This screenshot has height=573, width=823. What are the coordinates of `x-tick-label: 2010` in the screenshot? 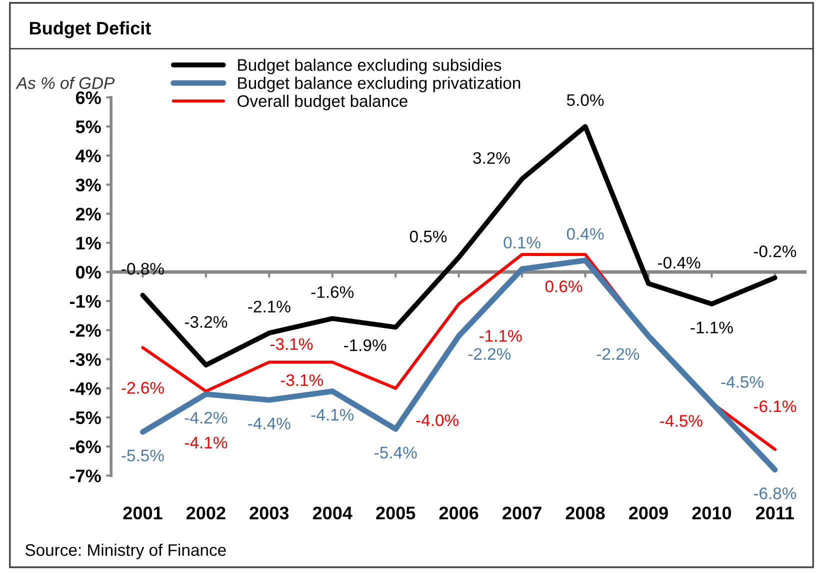 It's located at (712, 513).